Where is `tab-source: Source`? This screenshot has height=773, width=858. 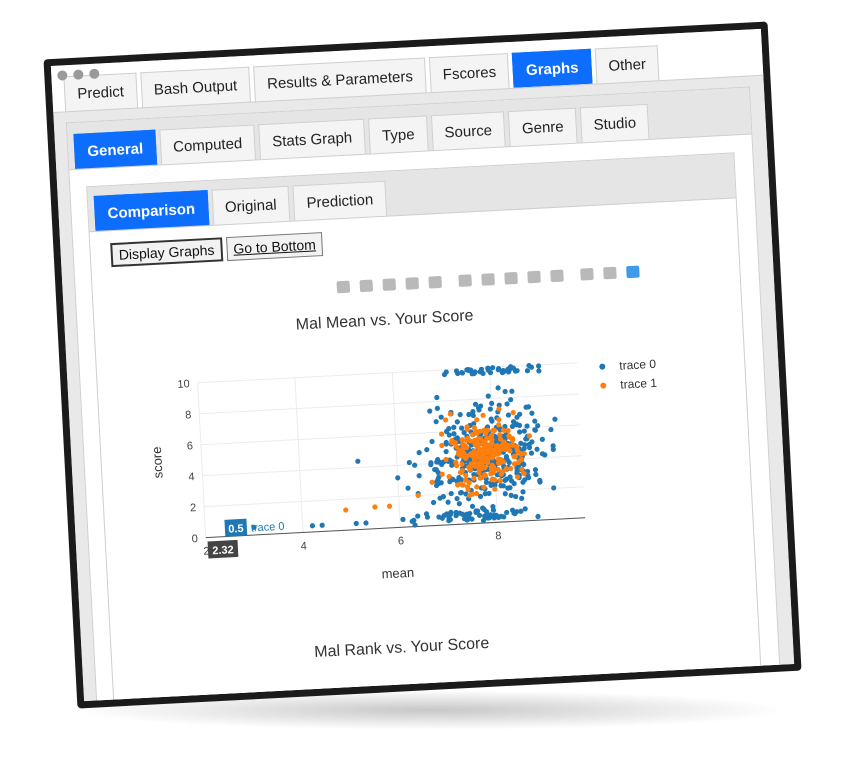
tab-source: Source is located at coordinates (468, 131).